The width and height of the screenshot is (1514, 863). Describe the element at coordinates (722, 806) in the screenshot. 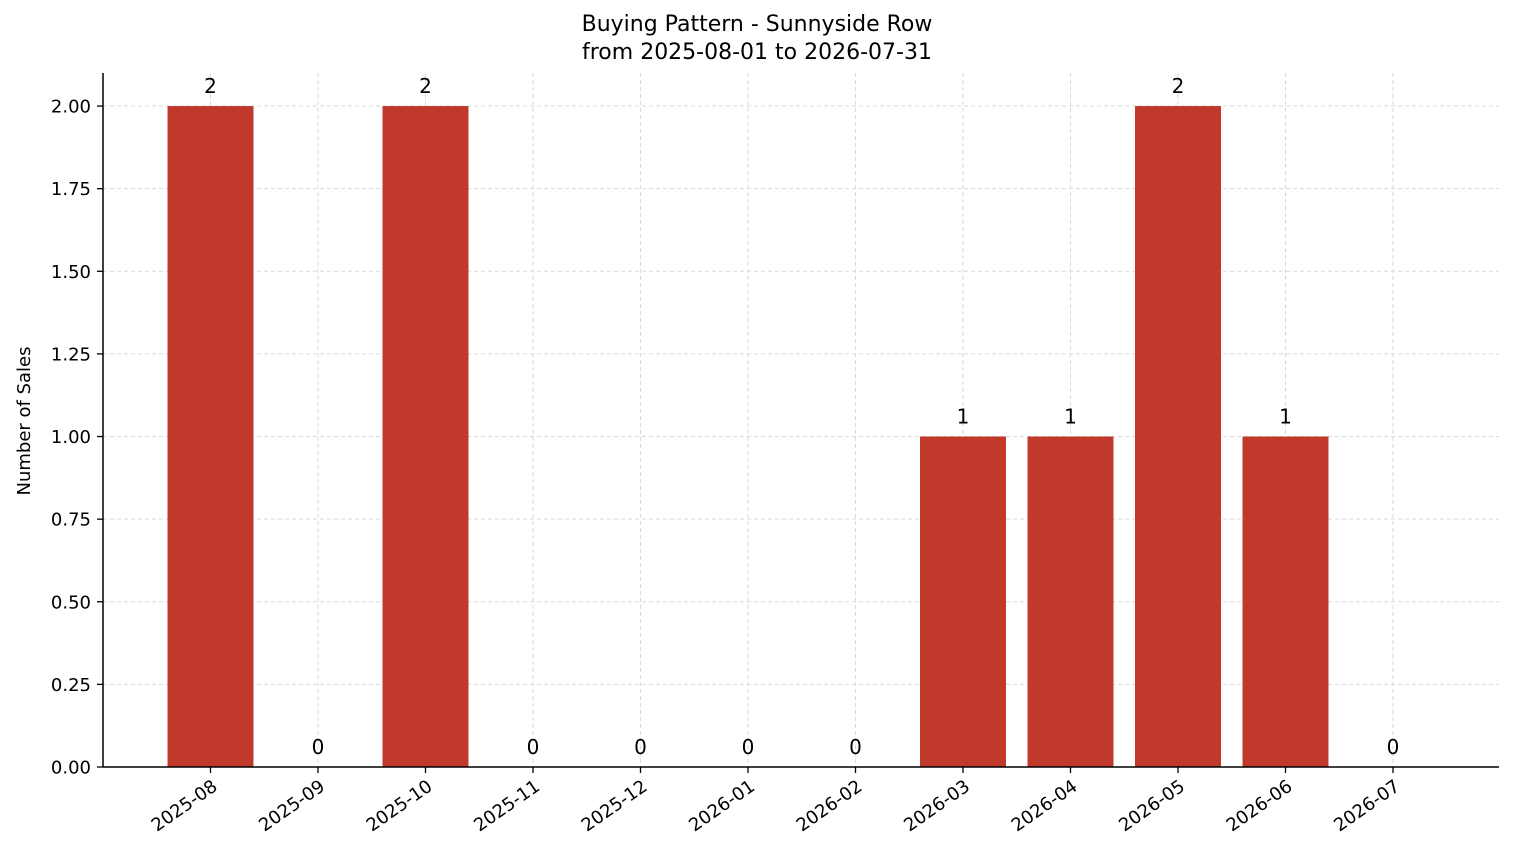

I see `x-tick-label: 2026-01` at that location.